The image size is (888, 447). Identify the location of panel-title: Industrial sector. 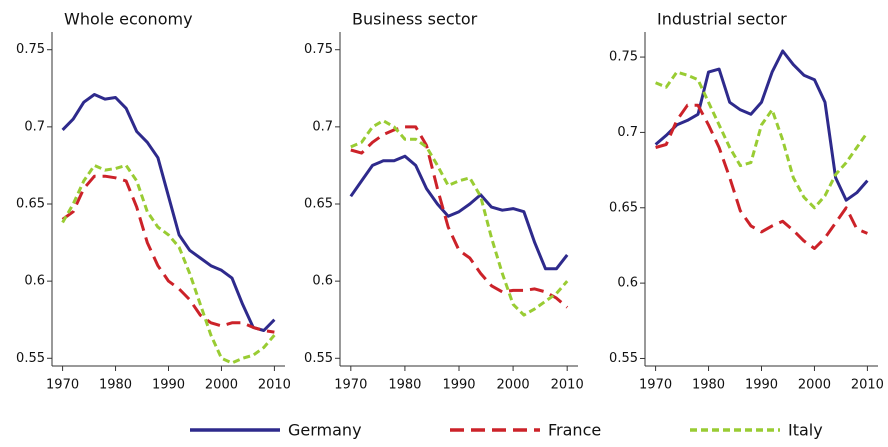
(722, 19).